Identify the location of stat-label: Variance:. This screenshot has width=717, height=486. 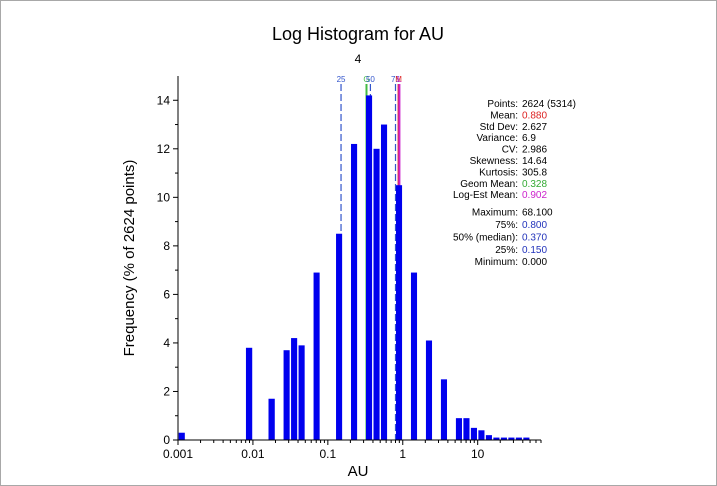
(497, 138).